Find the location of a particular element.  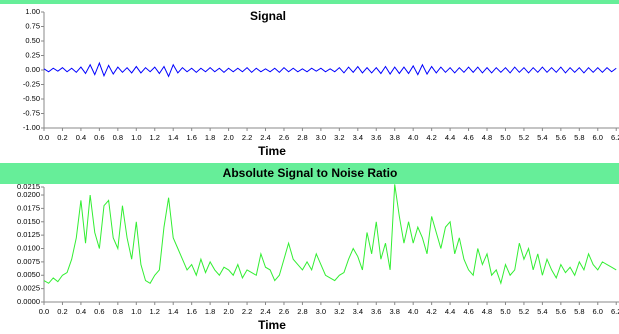

y-tick-label: 0.75 is located at coordinates (32, 25).